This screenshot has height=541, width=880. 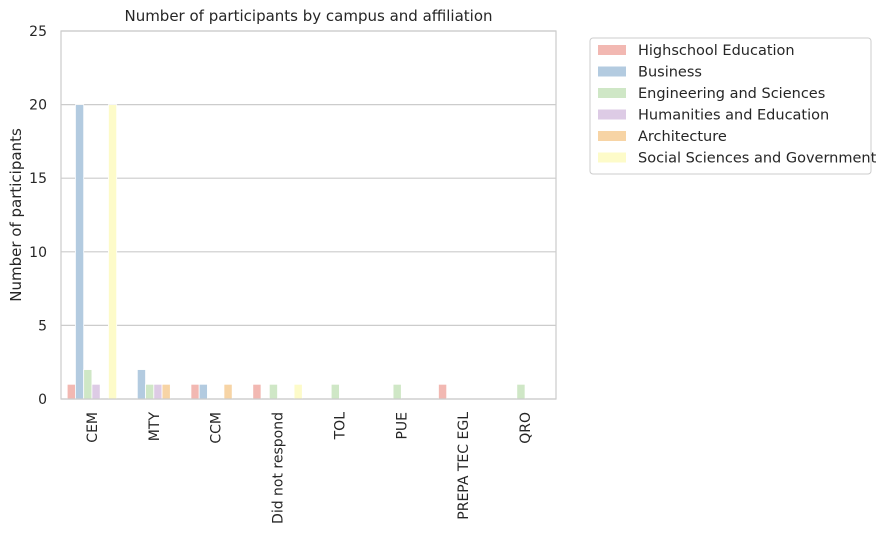 I want to click on legend-frame, so click(x=730, y=106).